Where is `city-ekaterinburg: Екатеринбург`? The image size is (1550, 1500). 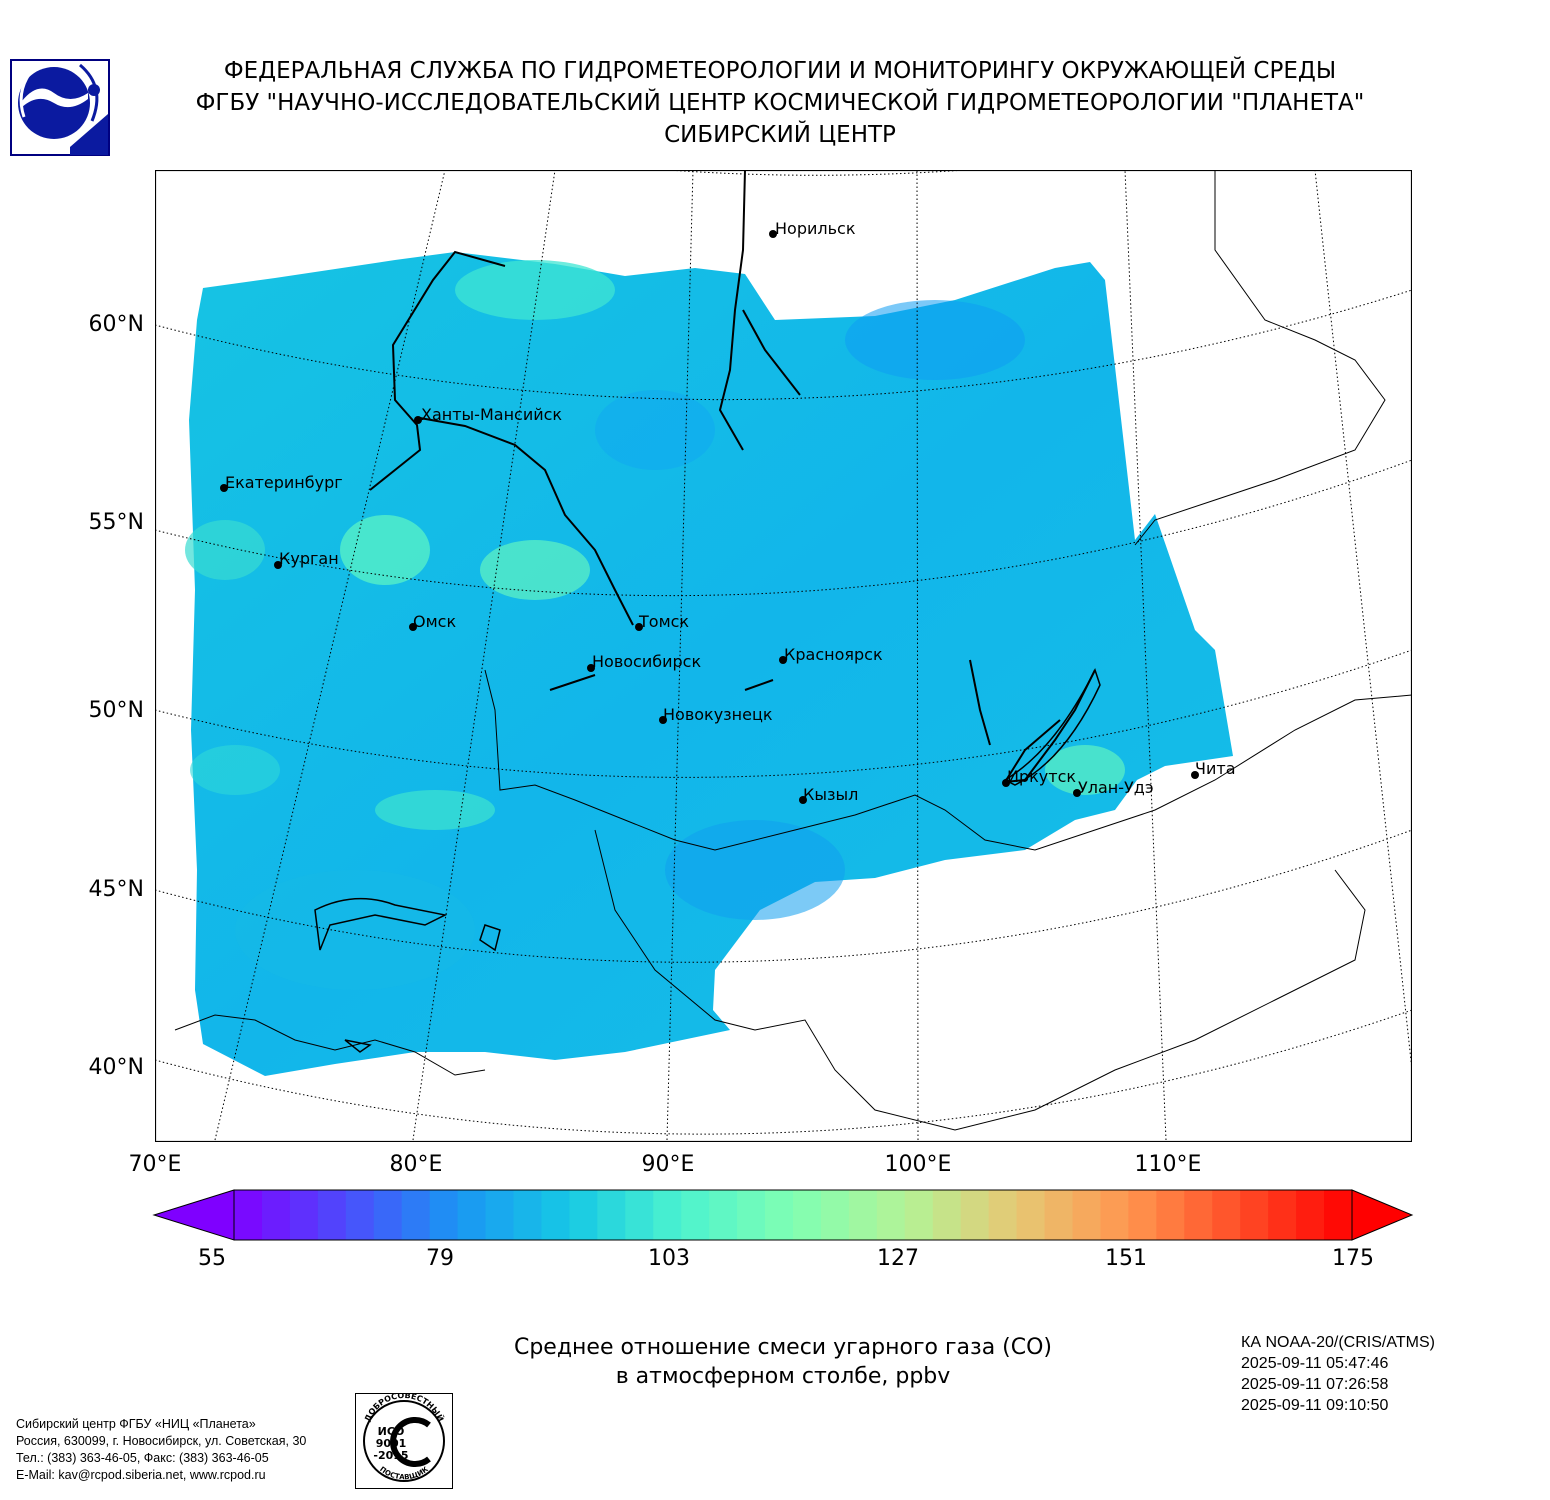
city-ekaterinburg: Екатеринбург is located at coordinates (281, 482).